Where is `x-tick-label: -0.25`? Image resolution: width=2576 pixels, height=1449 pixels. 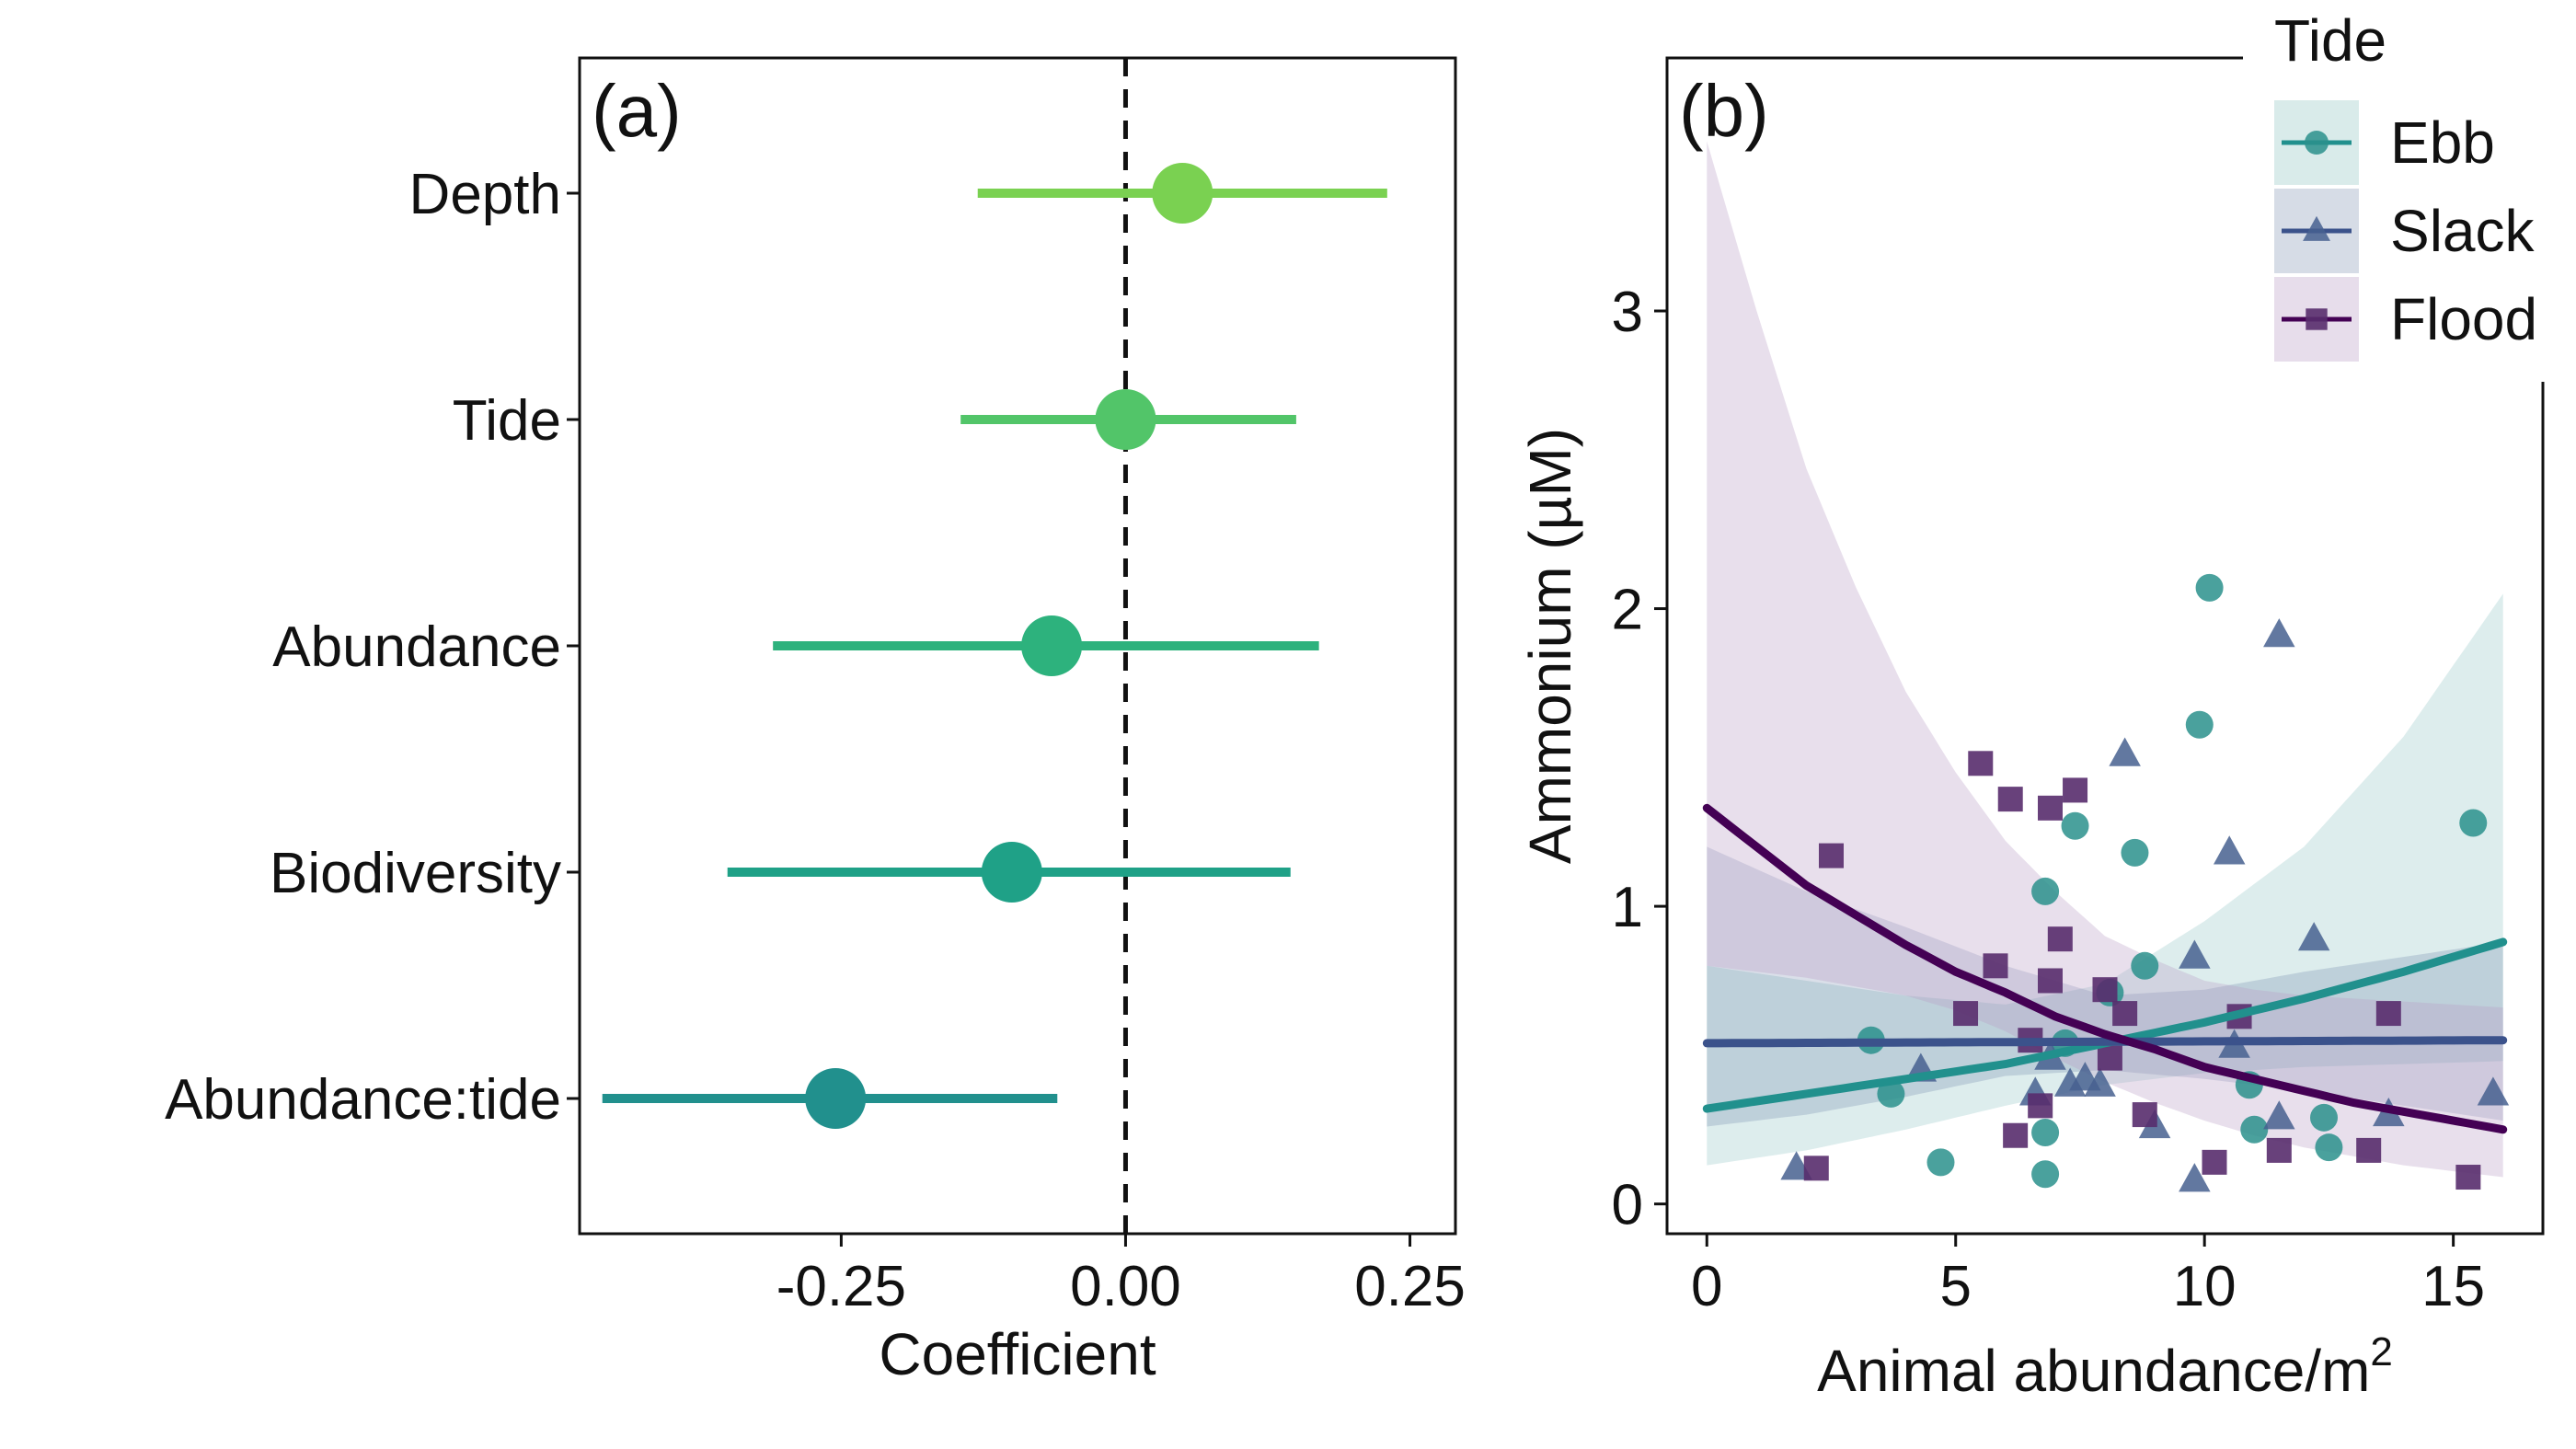
x-tick-label: -0.25 is located at coordinates (841, 1286).